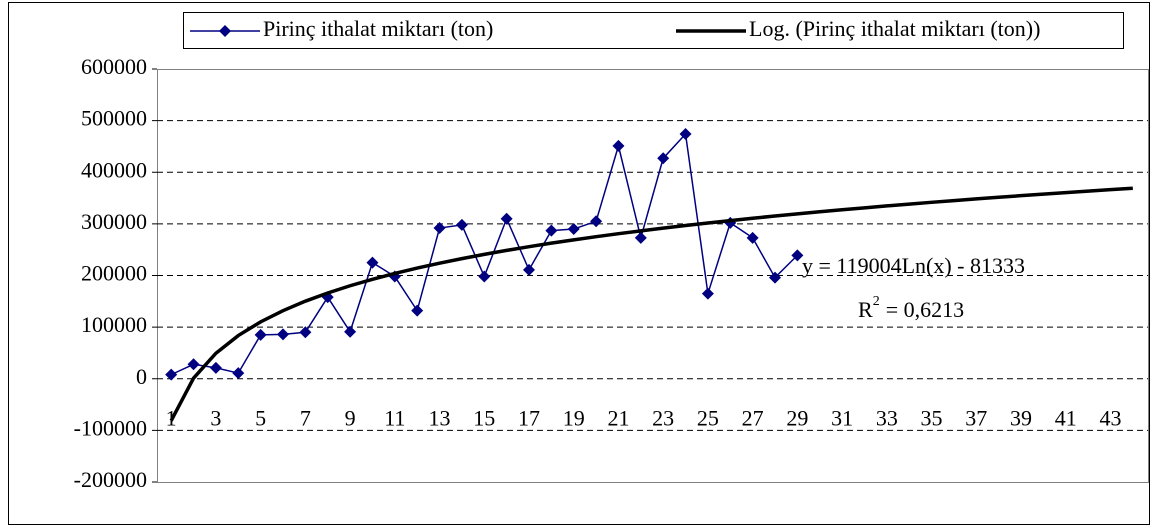  Describe the element at coordinates (141, 376) in the screenshot. I see `y-tick-label: 0` at that location.